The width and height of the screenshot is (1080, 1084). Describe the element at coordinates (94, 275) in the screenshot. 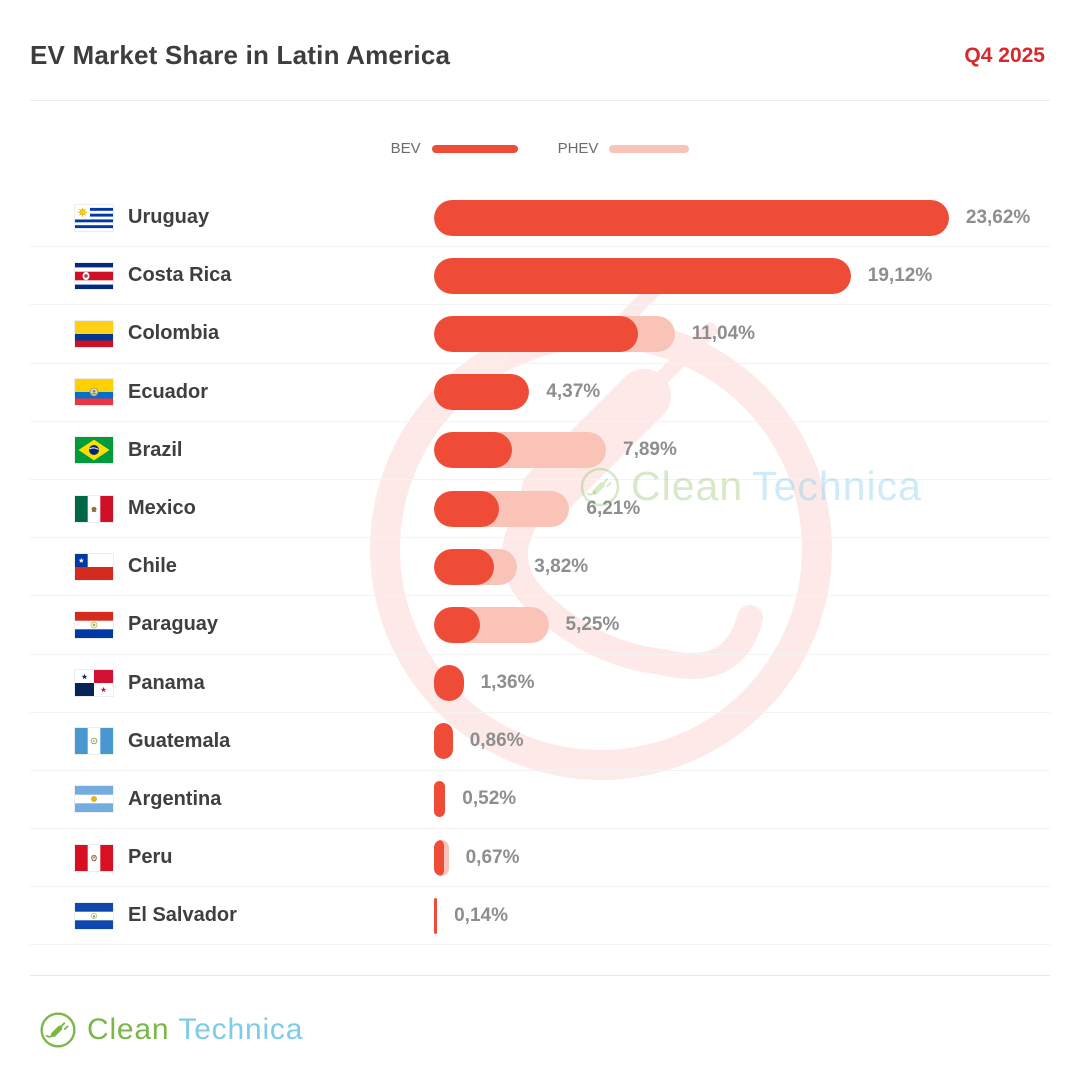

I see `flag-costa_rica-icon` at that location.